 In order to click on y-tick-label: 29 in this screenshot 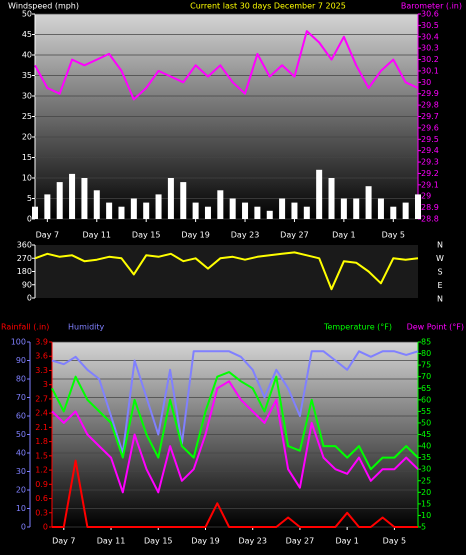, I will do `click(426, 196)`.